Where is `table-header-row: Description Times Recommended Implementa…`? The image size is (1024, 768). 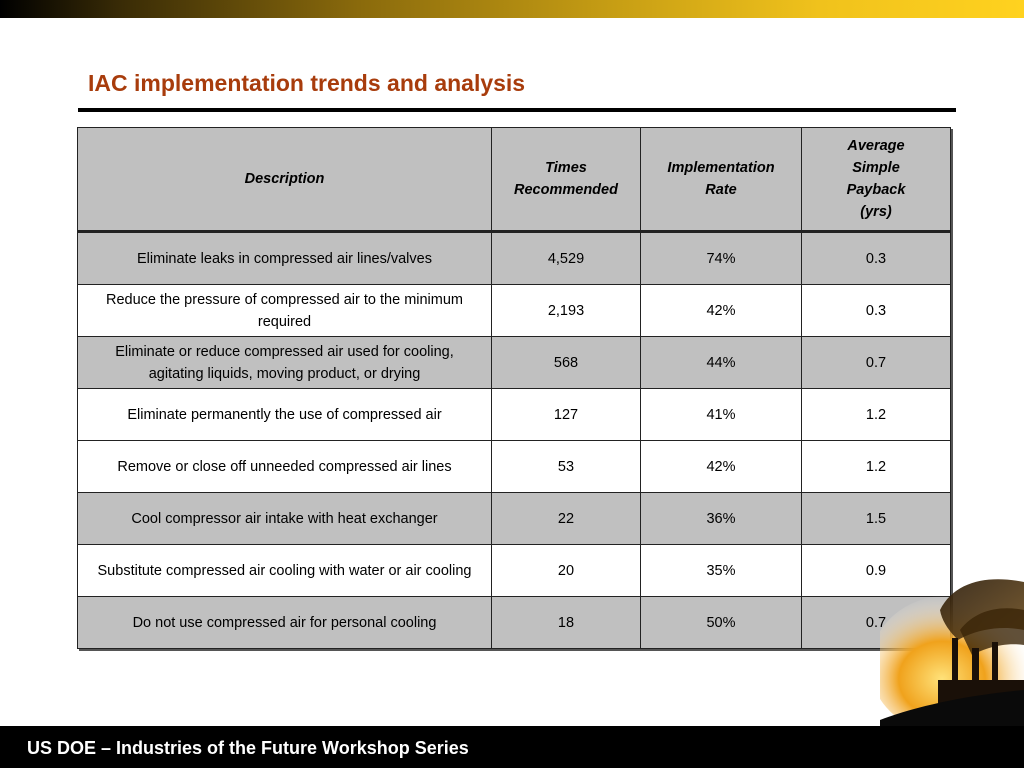 table-header-row: Description Times Recommended Implementa… is located at coordinates (514, 180).